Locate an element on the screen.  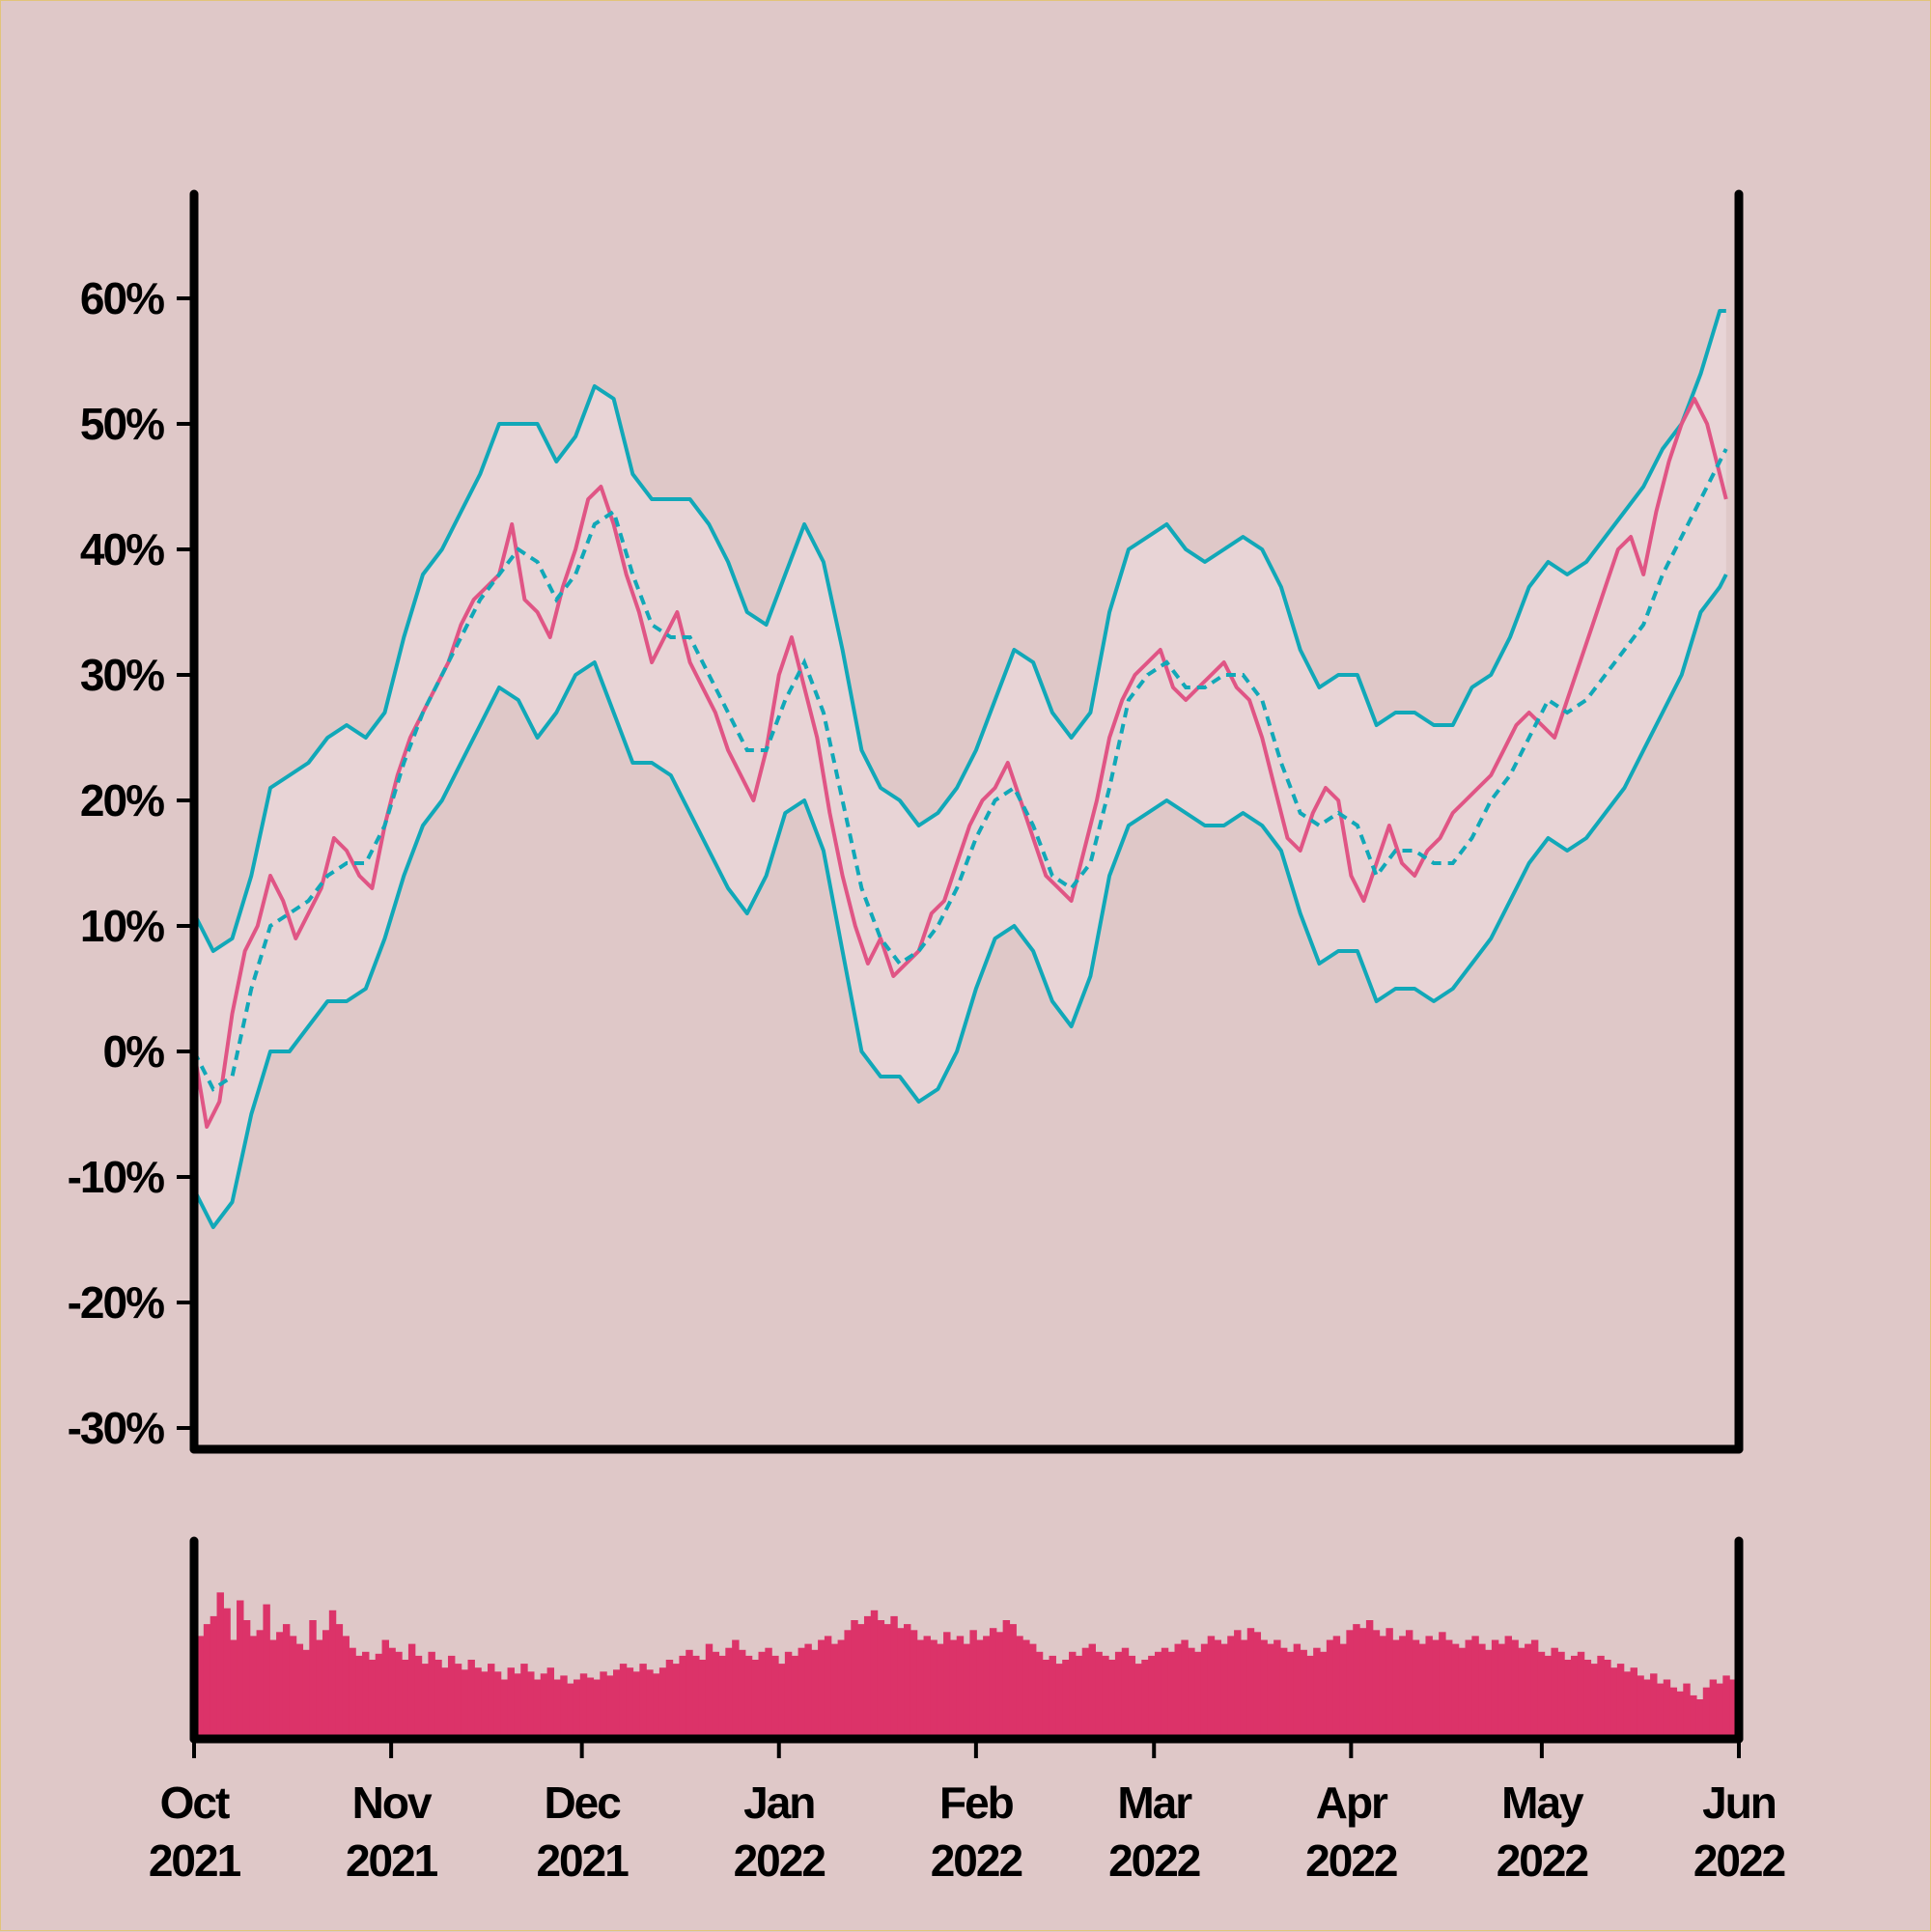
x-tick-month: Jan is located at coordinates (778, 1803).